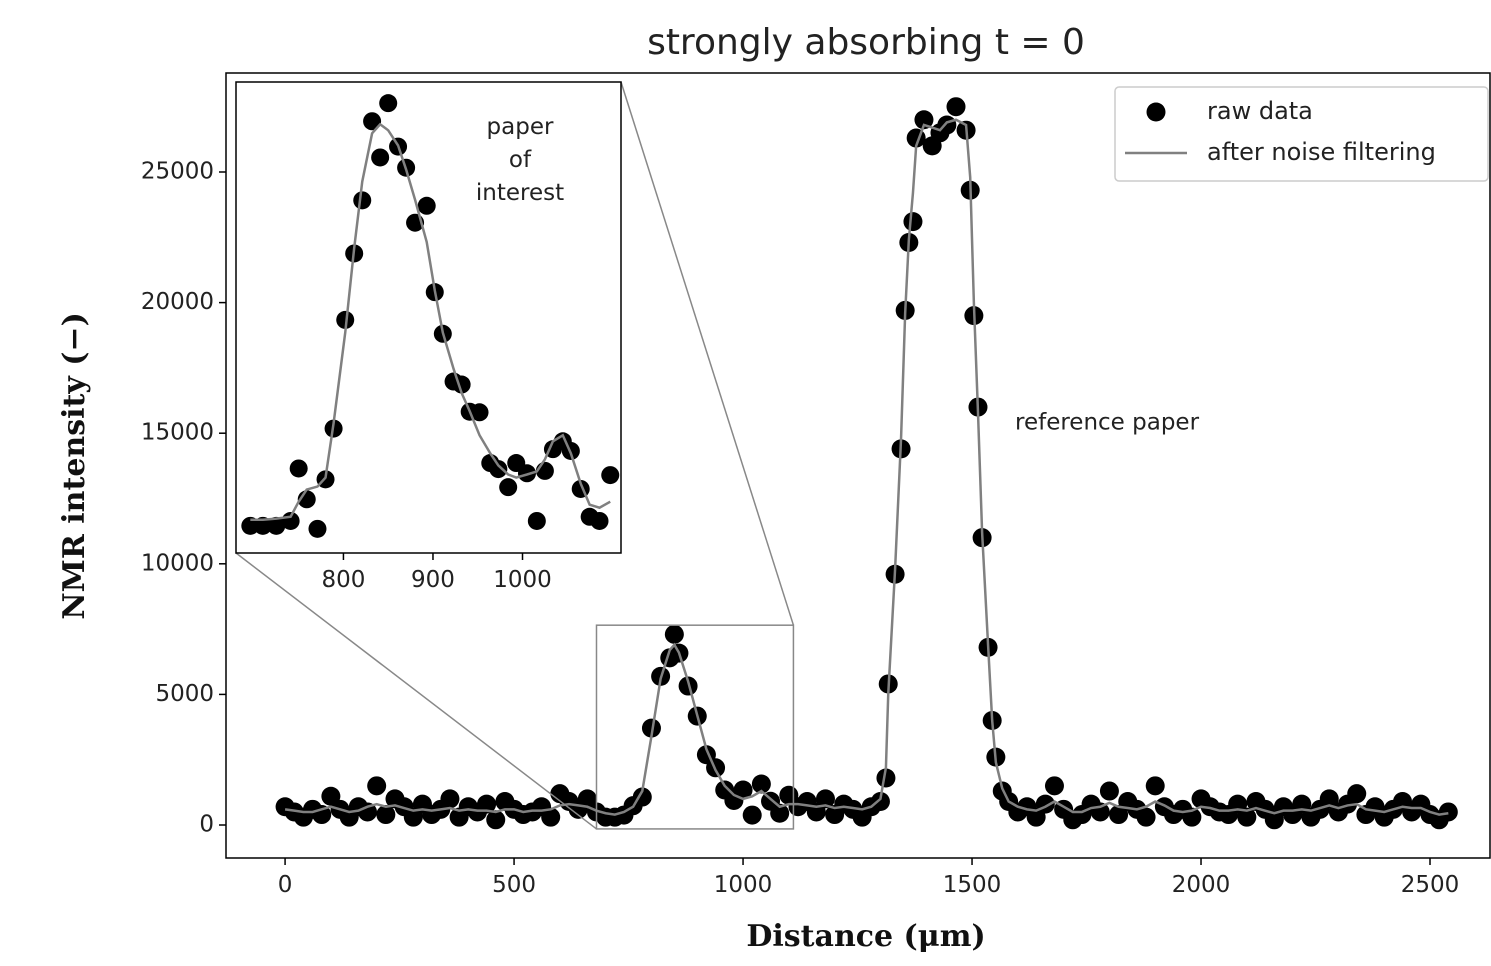 The width and height of the screenshot is (1491, 966). Describe the element at coordinates (972, 885) in the screenshot. I see `x-tick-label: 1500` at that location.